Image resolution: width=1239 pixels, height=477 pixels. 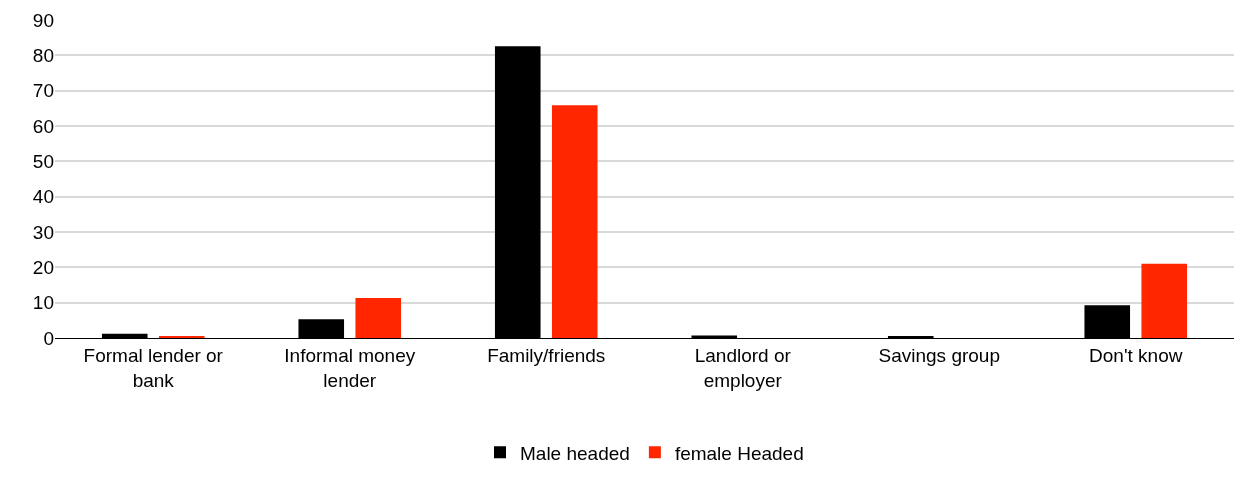 I want to click on x-tick-label: Savings group, so click(x=939, y=355).